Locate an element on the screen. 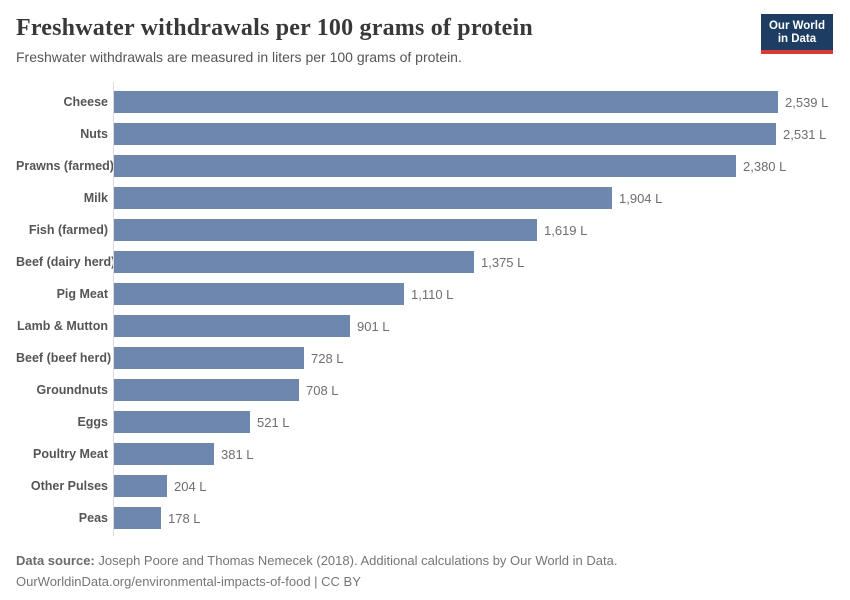 The width and height of the screenshot is (850, 600). category-label: Pig Meat is located at coordinates (82, 294).